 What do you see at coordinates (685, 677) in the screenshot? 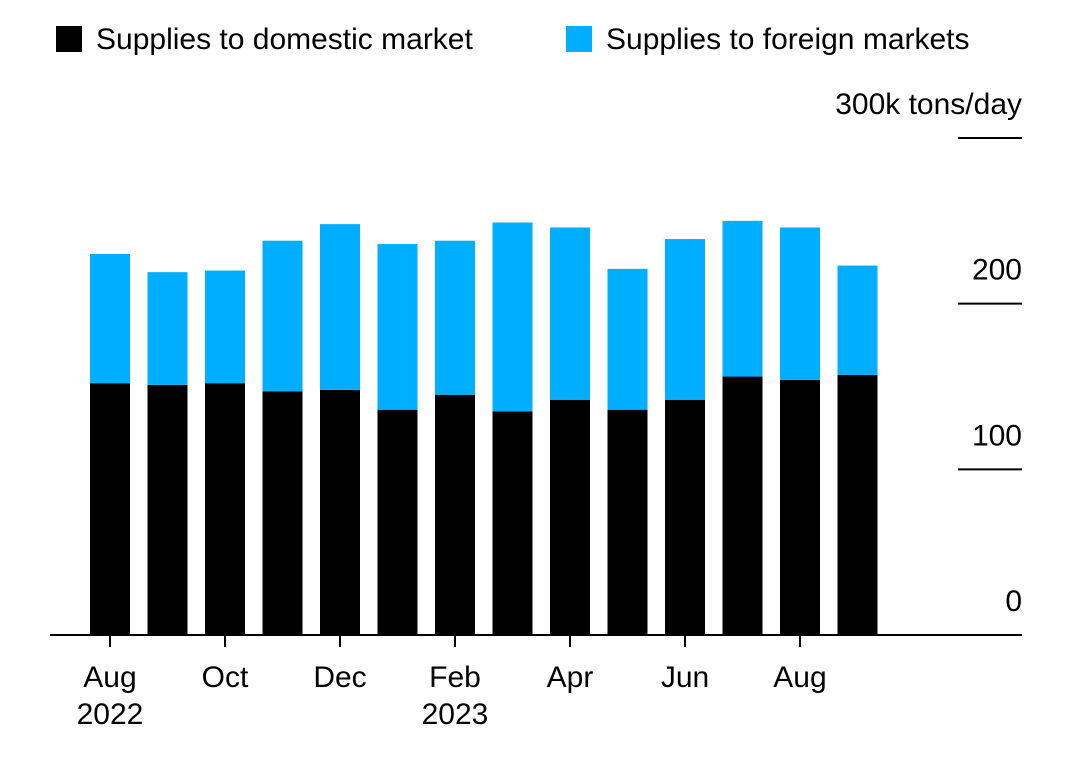
I see `x-tick-label: Jun` at bounding box center [685, 677].